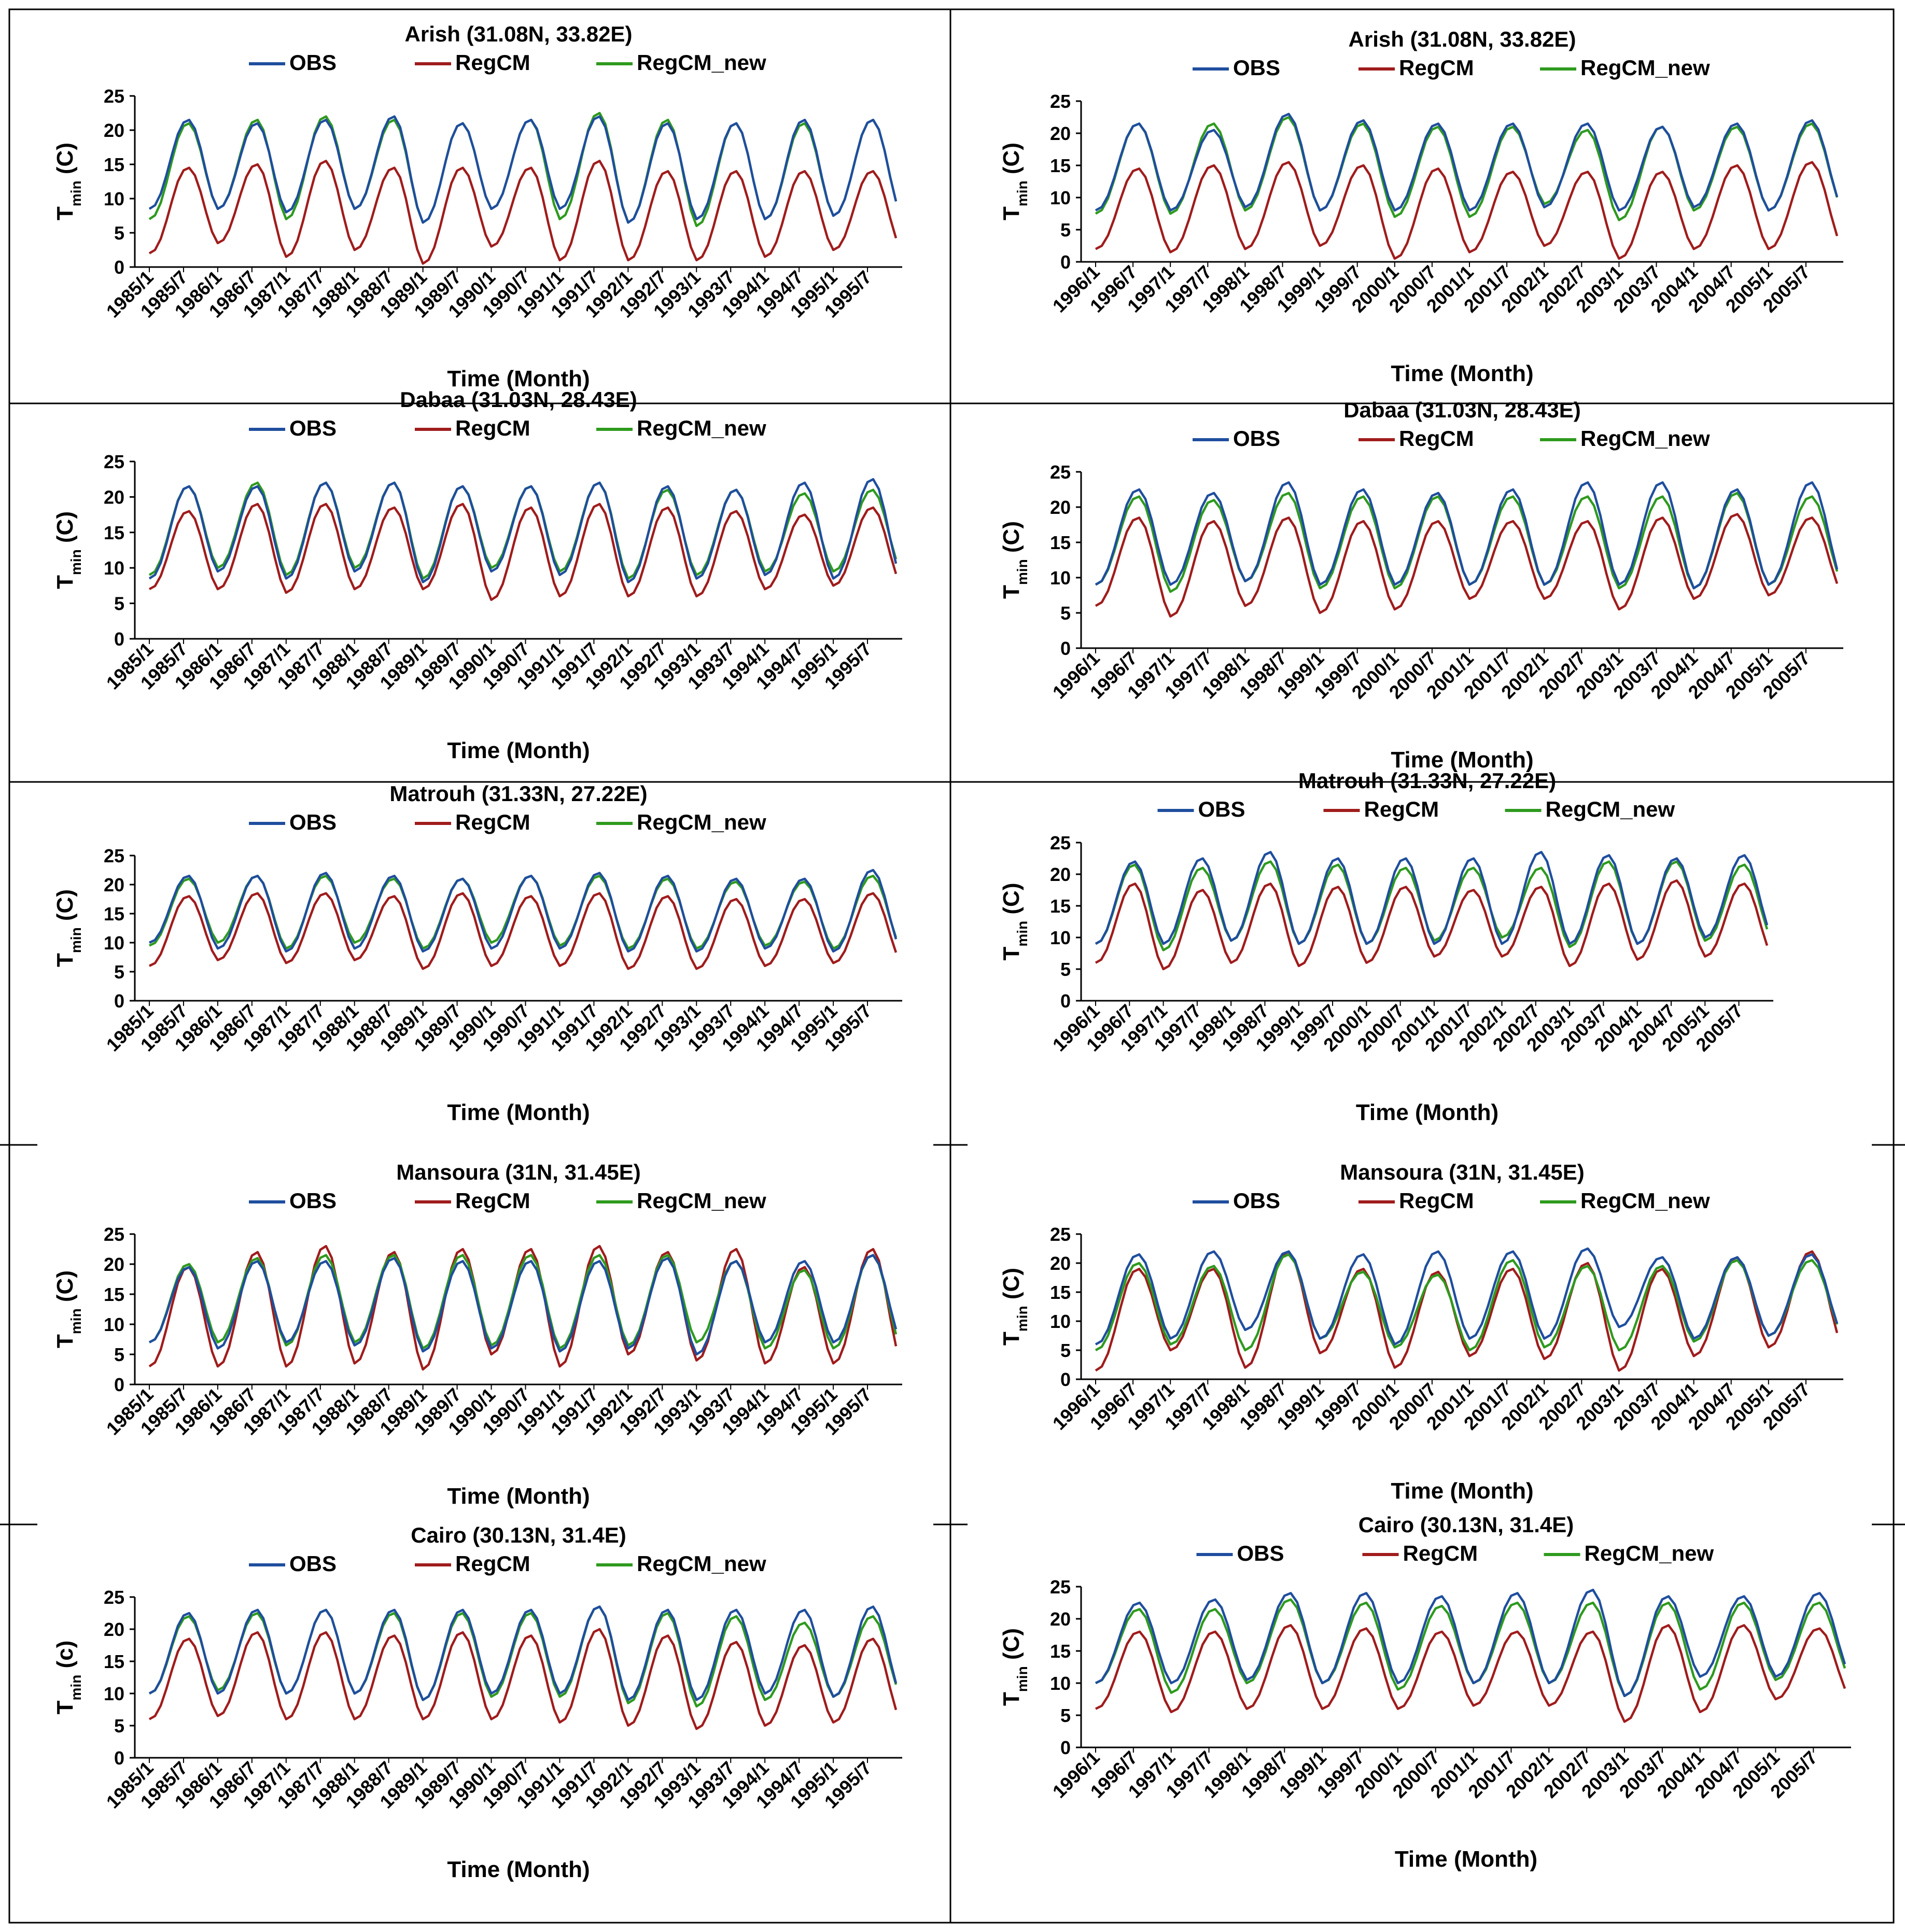 This screenshot has height=1932, width=1905. What do you see at coordinates (518, 1535) in the screenshot?
I see `chart-title: Cairo (30.13N, 31.4E)` at bounding box center [518, 1535].